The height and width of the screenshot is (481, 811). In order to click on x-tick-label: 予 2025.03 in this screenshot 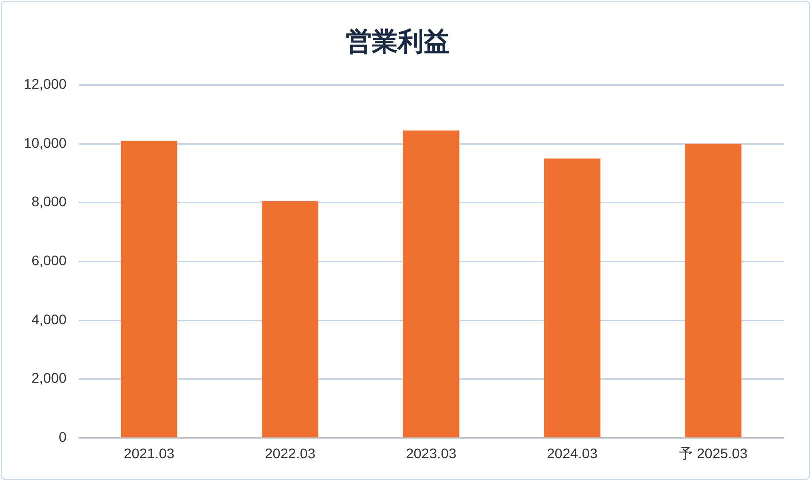, I will do `click(713, 453)`.